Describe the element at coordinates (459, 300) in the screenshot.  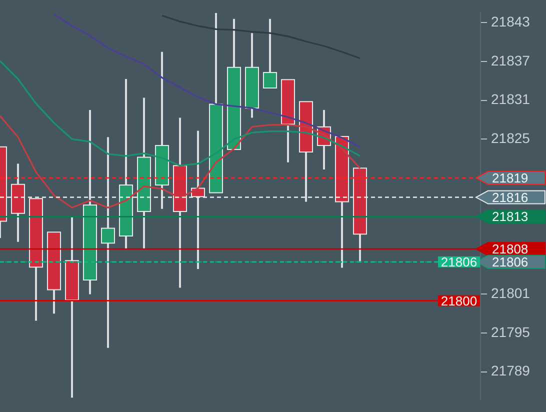
I see `ref-line-label: 21800` at that location.